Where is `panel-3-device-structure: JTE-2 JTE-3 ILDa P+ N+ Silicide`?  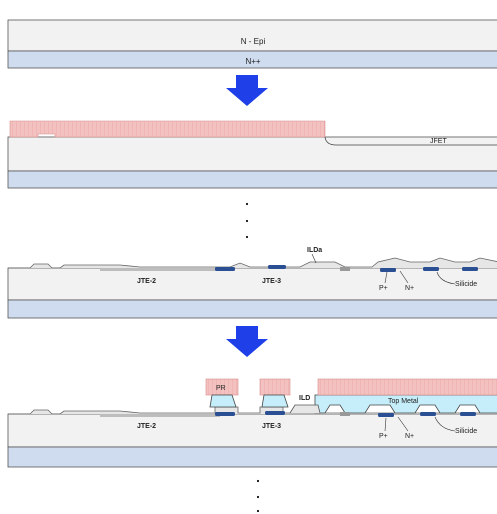 panel-3-device-structure: JTE-2 JTE-3 ILDa P+ N+ Silicide is located at coordinates (252, 283).